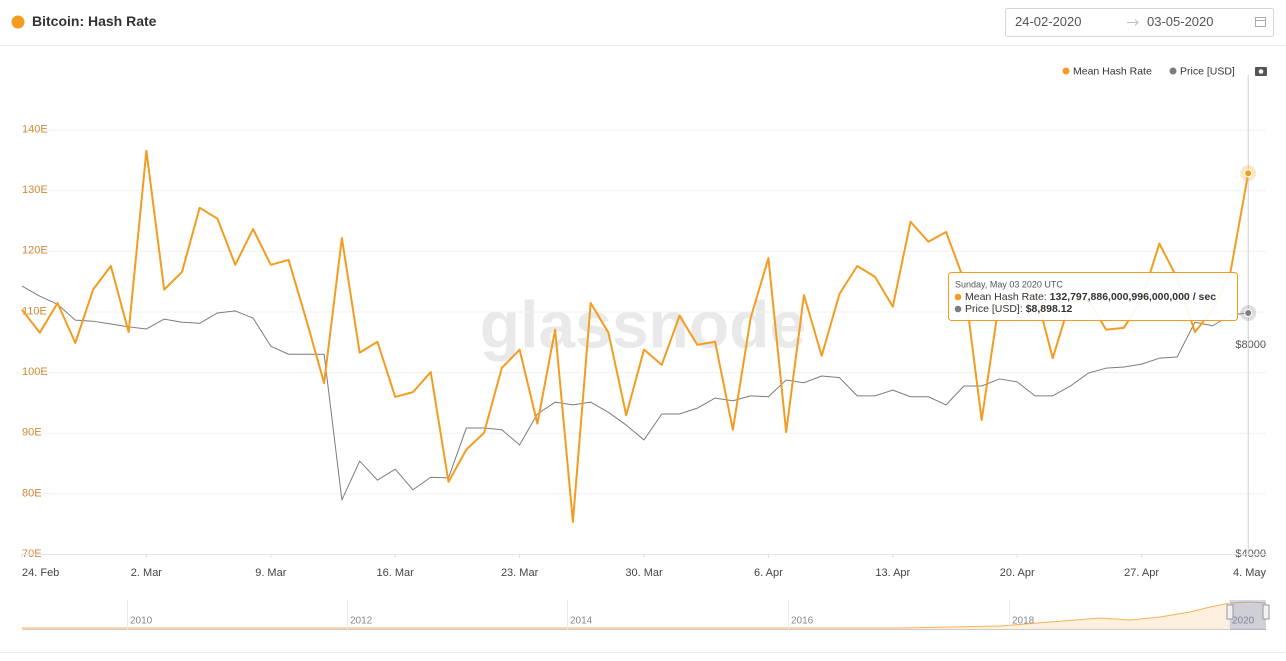 The width and height of the screenshot is (1286, 661). Describe the element at coordinates (147, 573) in the screenshot. I see `x-tick-label: 2. Mar` at that location.